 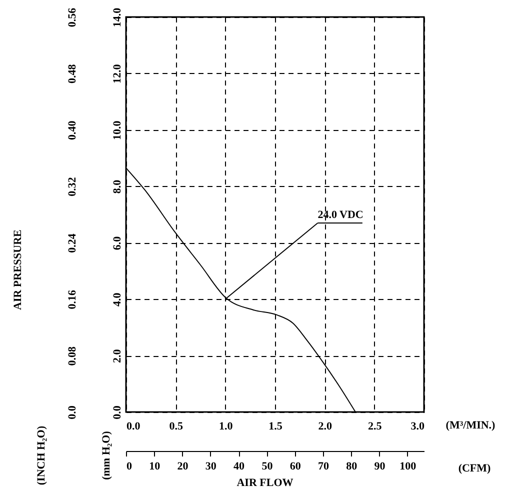 What do you see at coordinates (118, 74) in the screenshot?
I see `y-tick-label: 12.0` at bounding box center [118, 74].